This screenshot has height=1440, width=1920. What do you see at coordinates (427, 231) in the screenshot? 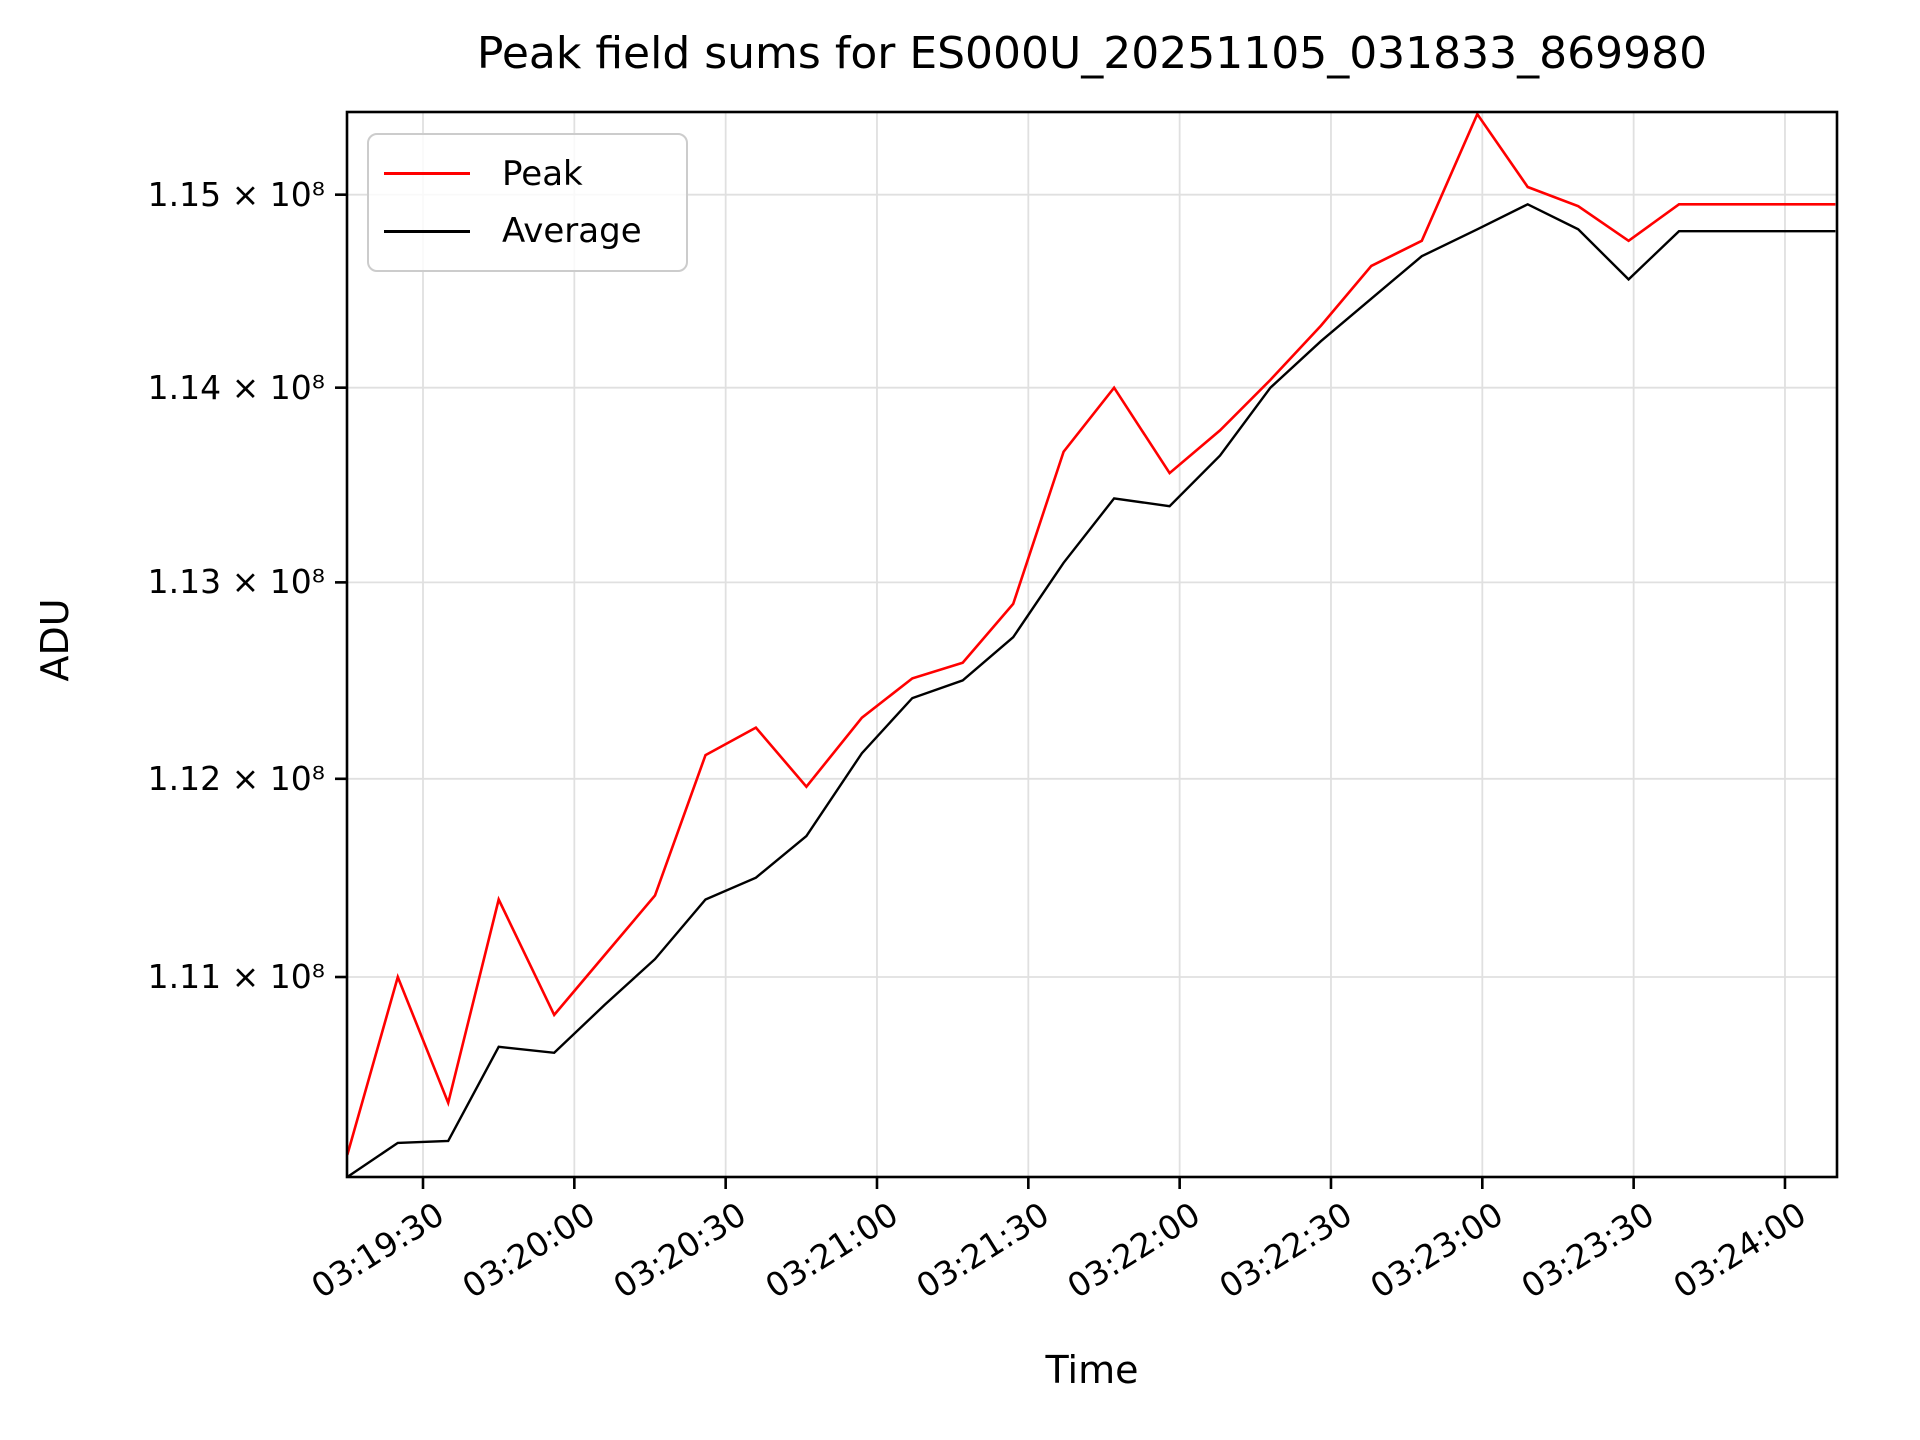
I see `average-line-sample` at bounding box center [427, 231].